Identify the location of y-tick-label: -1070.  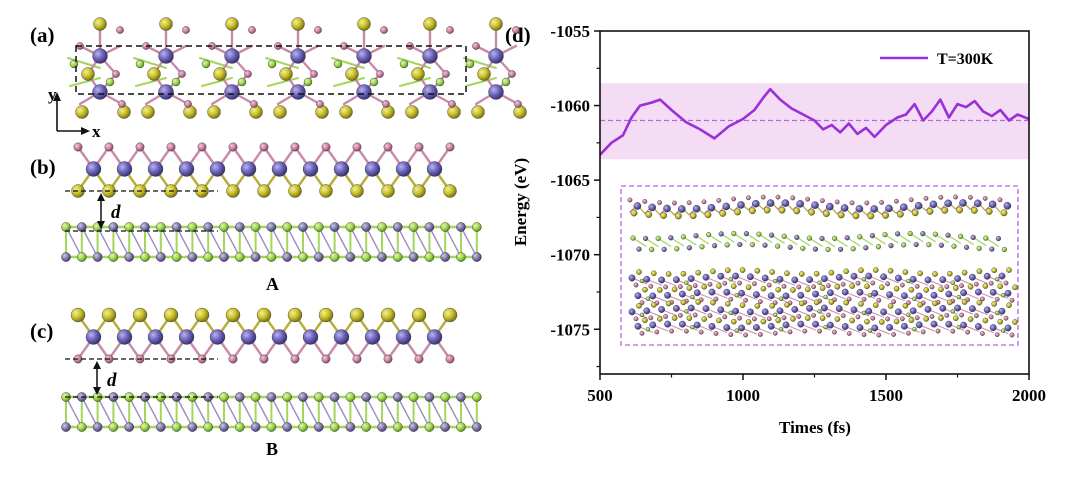
(570, 255).